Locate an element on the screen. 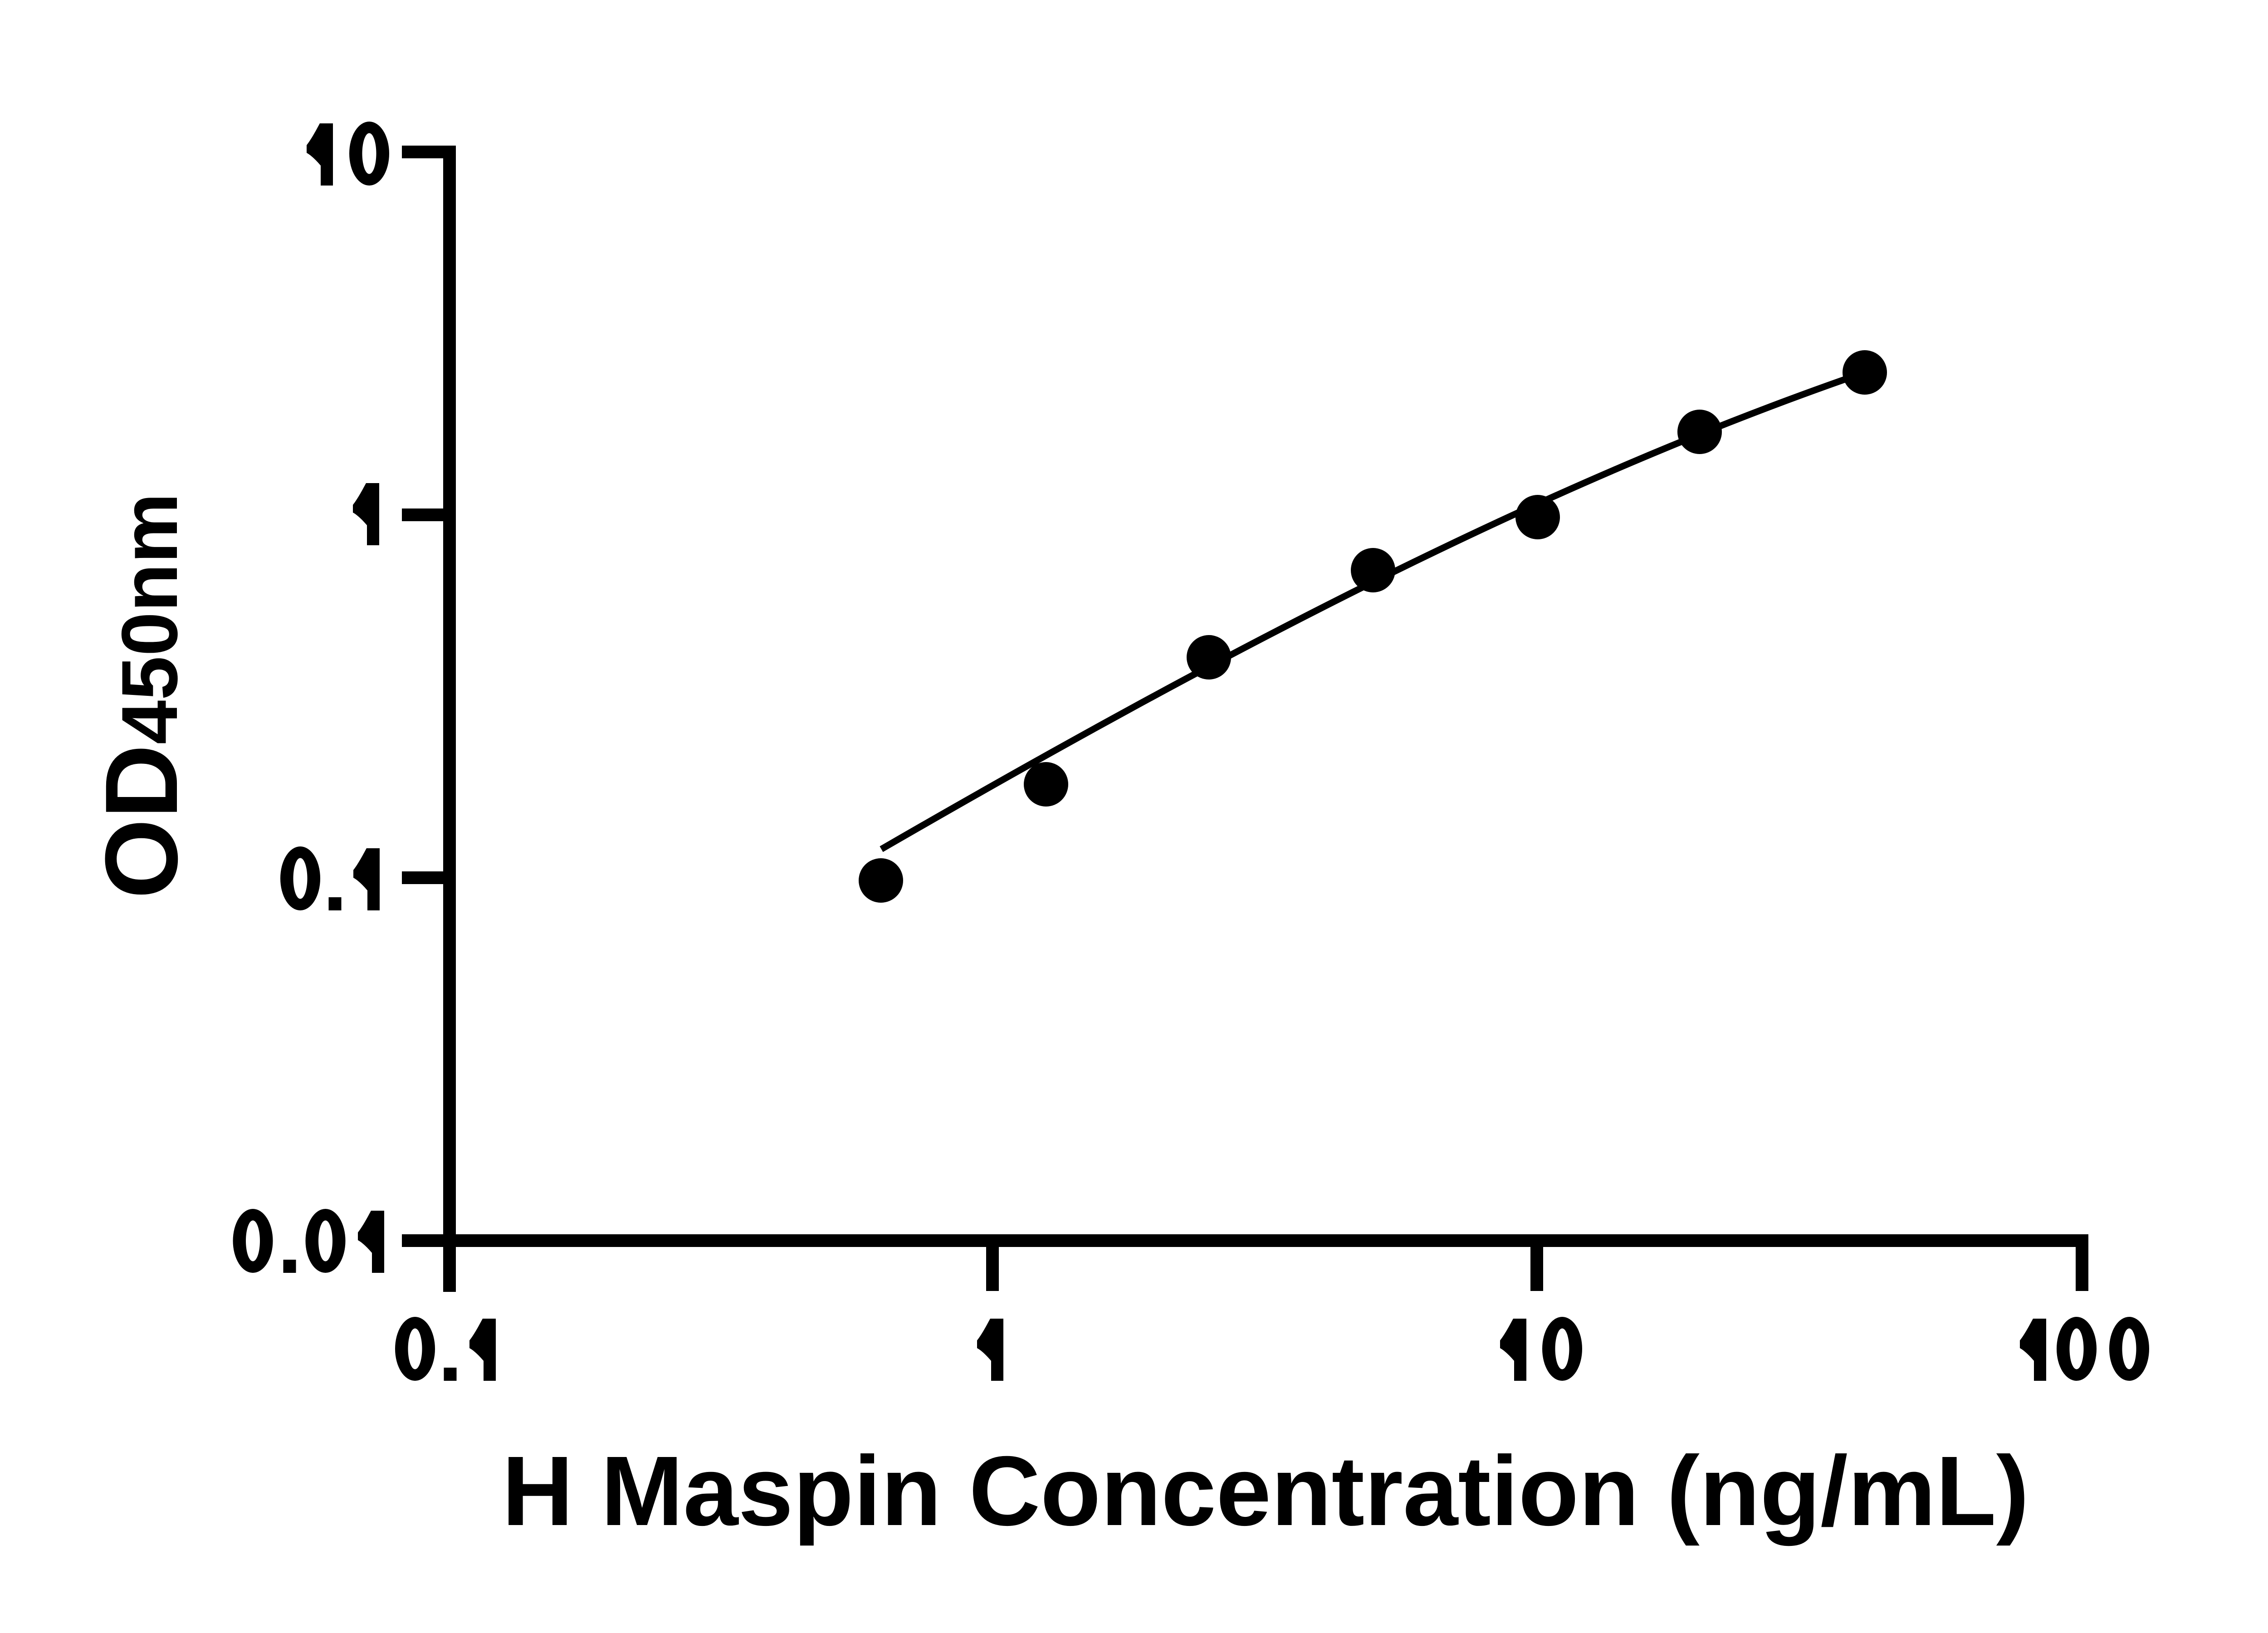 The height and width of the screenshot is (1633, 2268). svg-text: OD450nm is located at coordinates (141, 696).